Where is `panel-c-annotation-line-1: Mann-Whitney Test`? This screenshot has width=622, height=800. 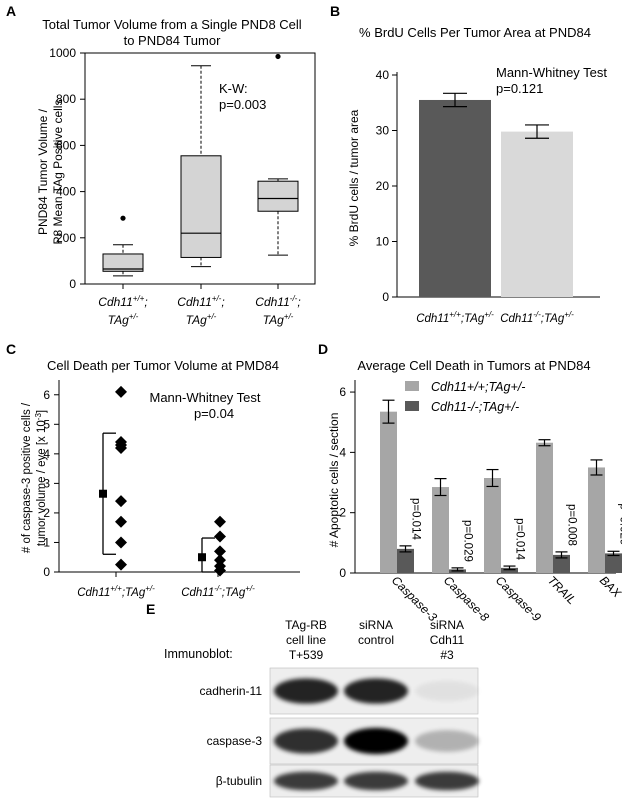 panel-c-annotation-line-1: Mann-Whitney Test is located at coordinates (204, 397).